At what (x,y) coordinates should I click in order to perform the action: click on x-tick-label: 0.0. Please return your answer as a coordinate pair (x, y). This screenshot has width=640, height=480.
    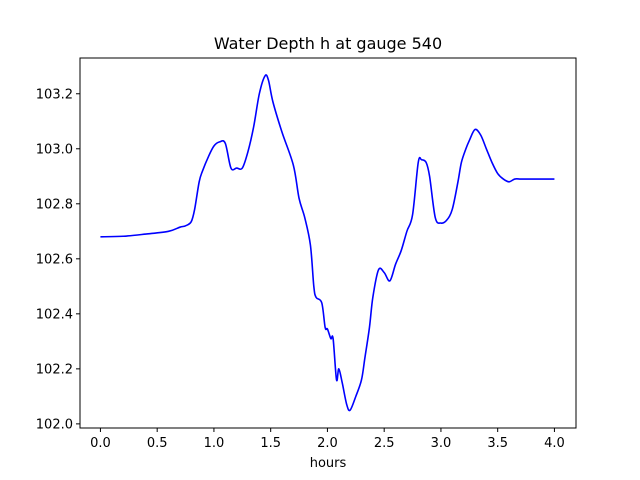
    Looking at the image, I should click on (100, 443).